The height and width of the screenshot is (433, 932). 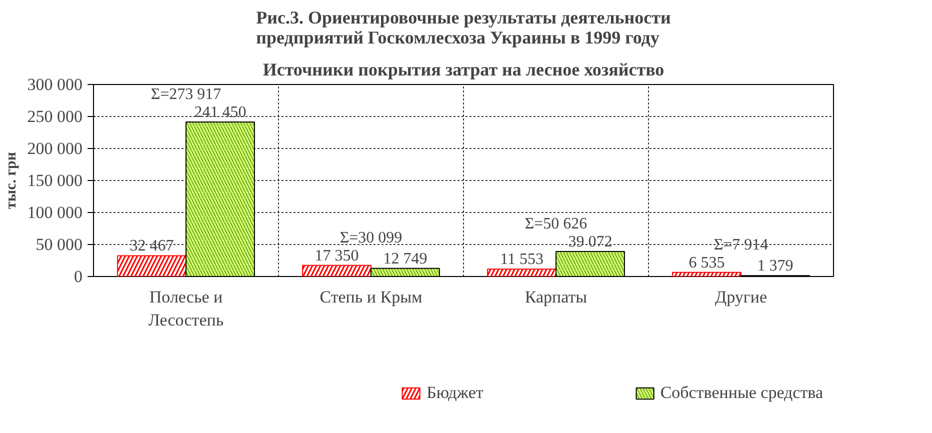 What do you see at coordinates (775, 266) in the screenshot?
I see `data-label: 1 379` at bounding box center [775, 266].